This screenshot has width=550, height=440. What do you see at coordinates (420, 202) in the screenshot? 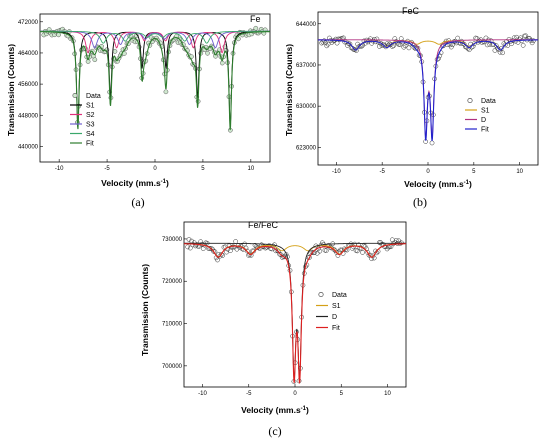
I see `panel-label: (b)` at bounding box center [420, 202].